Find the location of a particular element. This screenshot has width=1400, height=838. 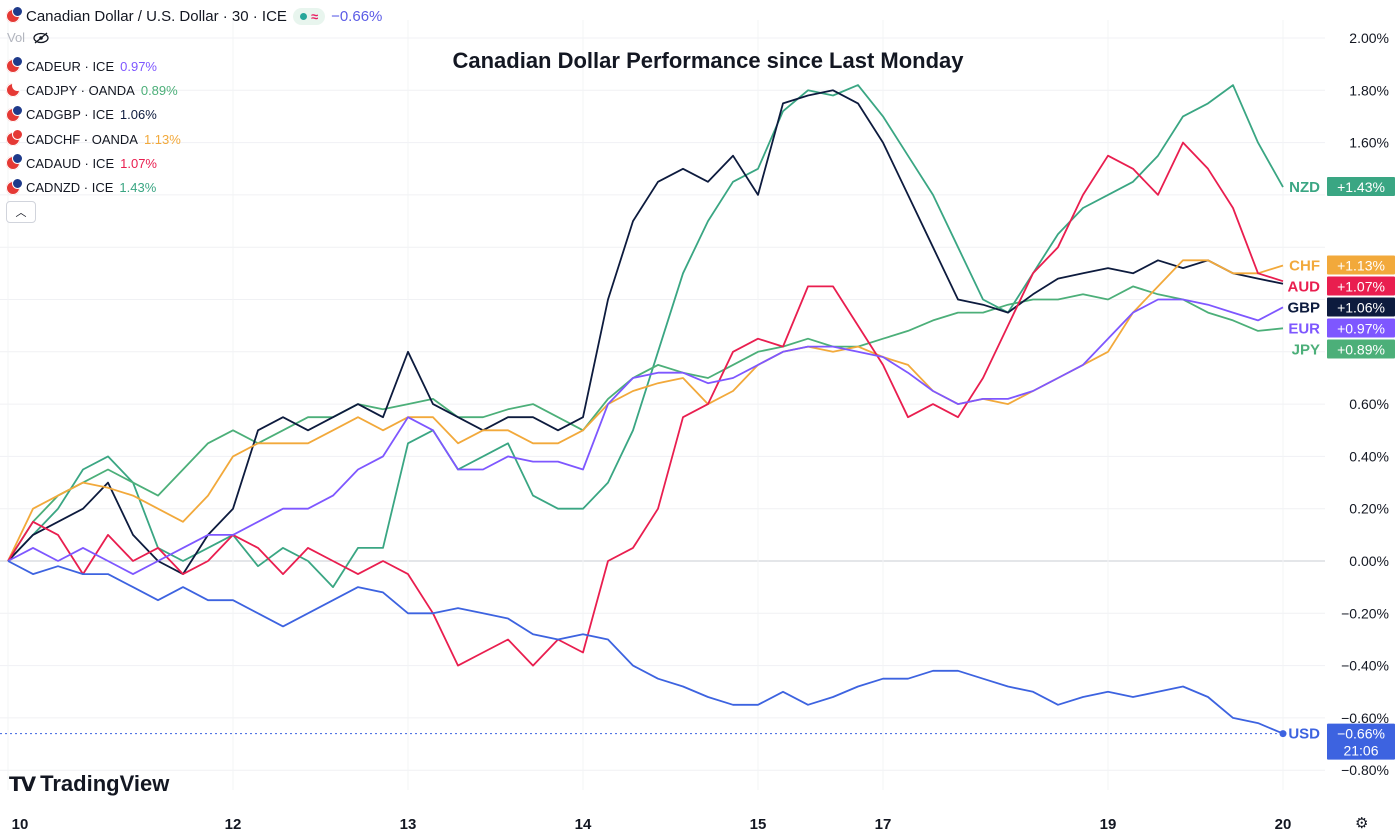

series-name-chf: CHF is located at coordinates (1304, 266).